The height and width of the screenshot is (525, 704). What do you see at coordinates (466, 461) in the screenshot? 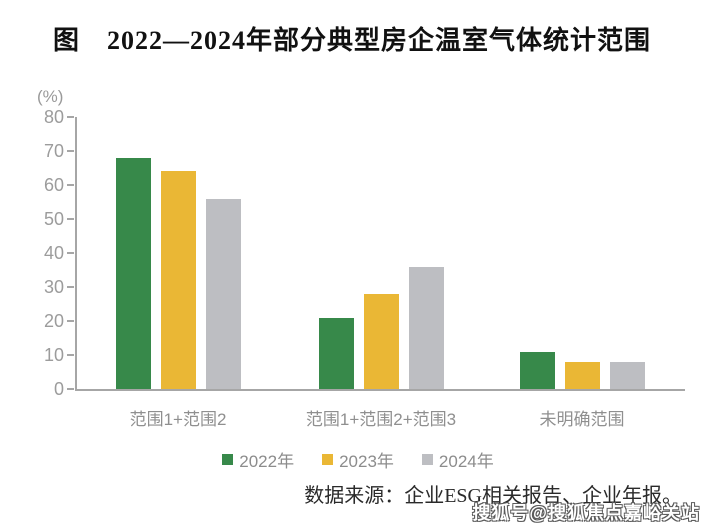
I see `legend-label: 2024年` at bounding box center [466, 461].